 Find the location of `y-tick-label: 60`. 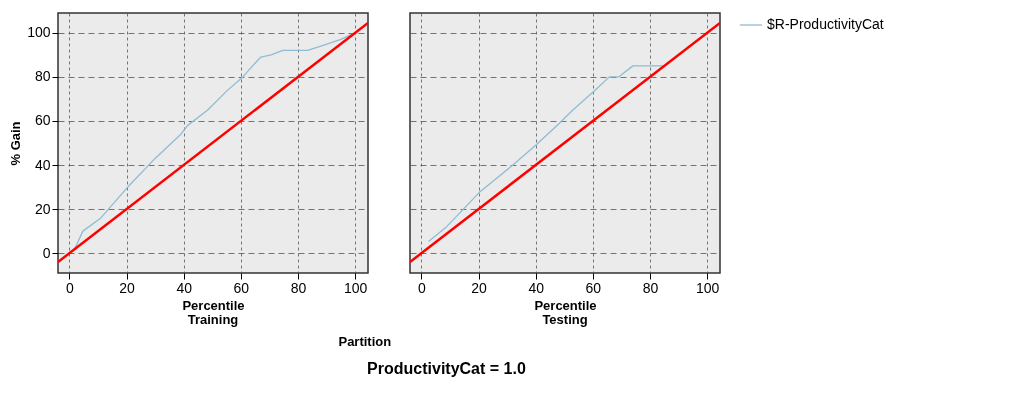

y-tick-label: 60 is located at coordinates (42, 120).